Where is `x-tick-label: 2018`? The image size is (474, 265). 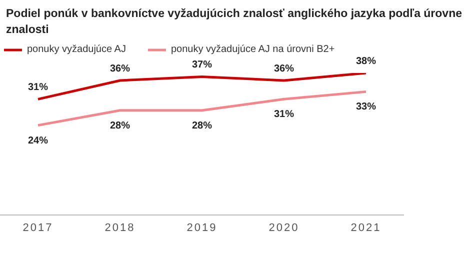 x-tick-label: 2018 is located at coordinates (120, 228).